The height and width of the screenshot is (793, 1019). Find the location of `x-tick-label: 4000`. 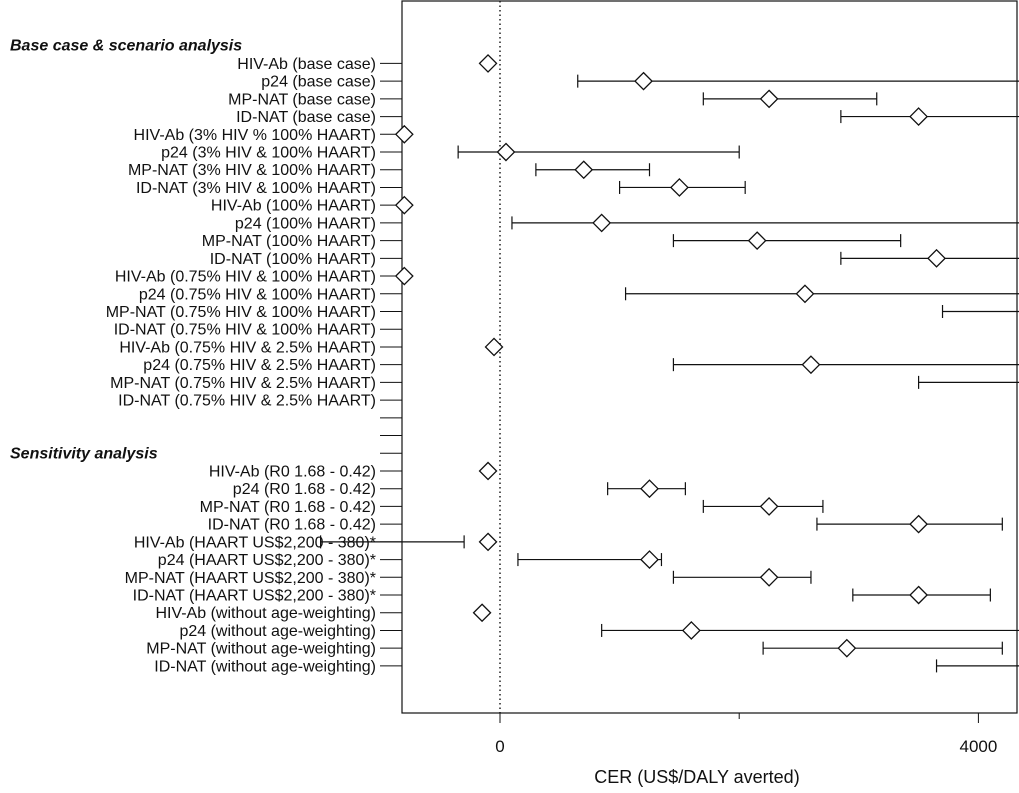

x-tick-label: 4000 is located at coordinates (978, 746).